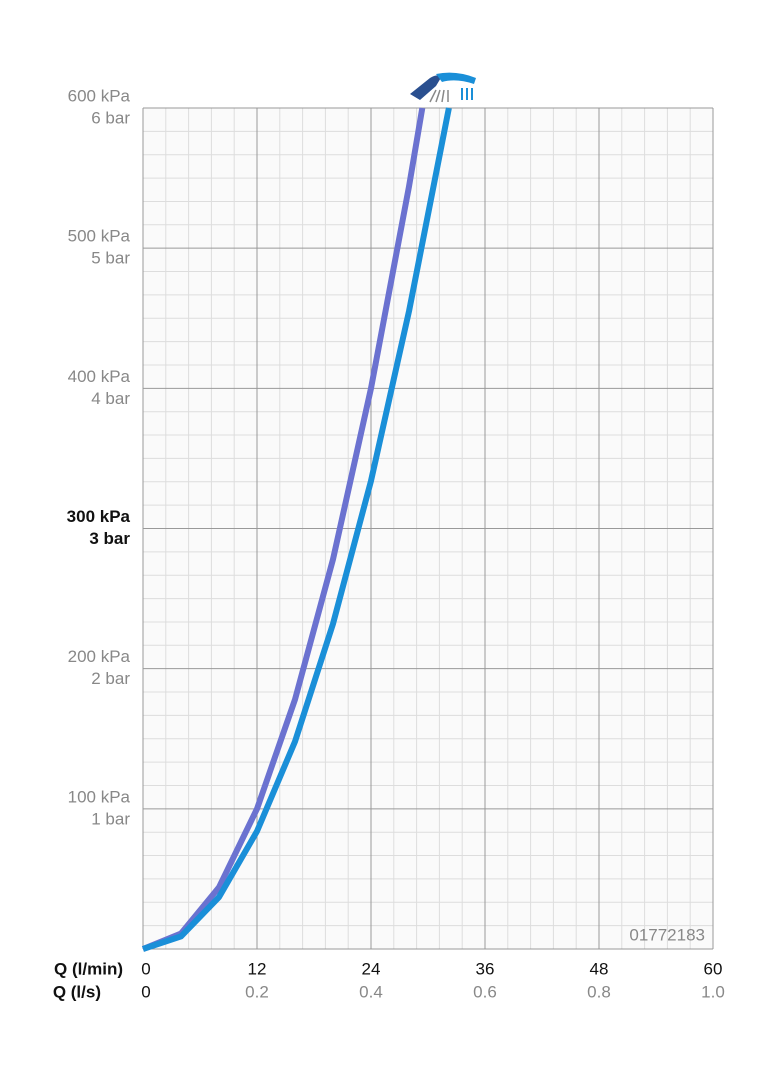  Describe the element at coordinates (99, 656) in the screenshot. I see `y-tick-label: 200 kPa` at that location.